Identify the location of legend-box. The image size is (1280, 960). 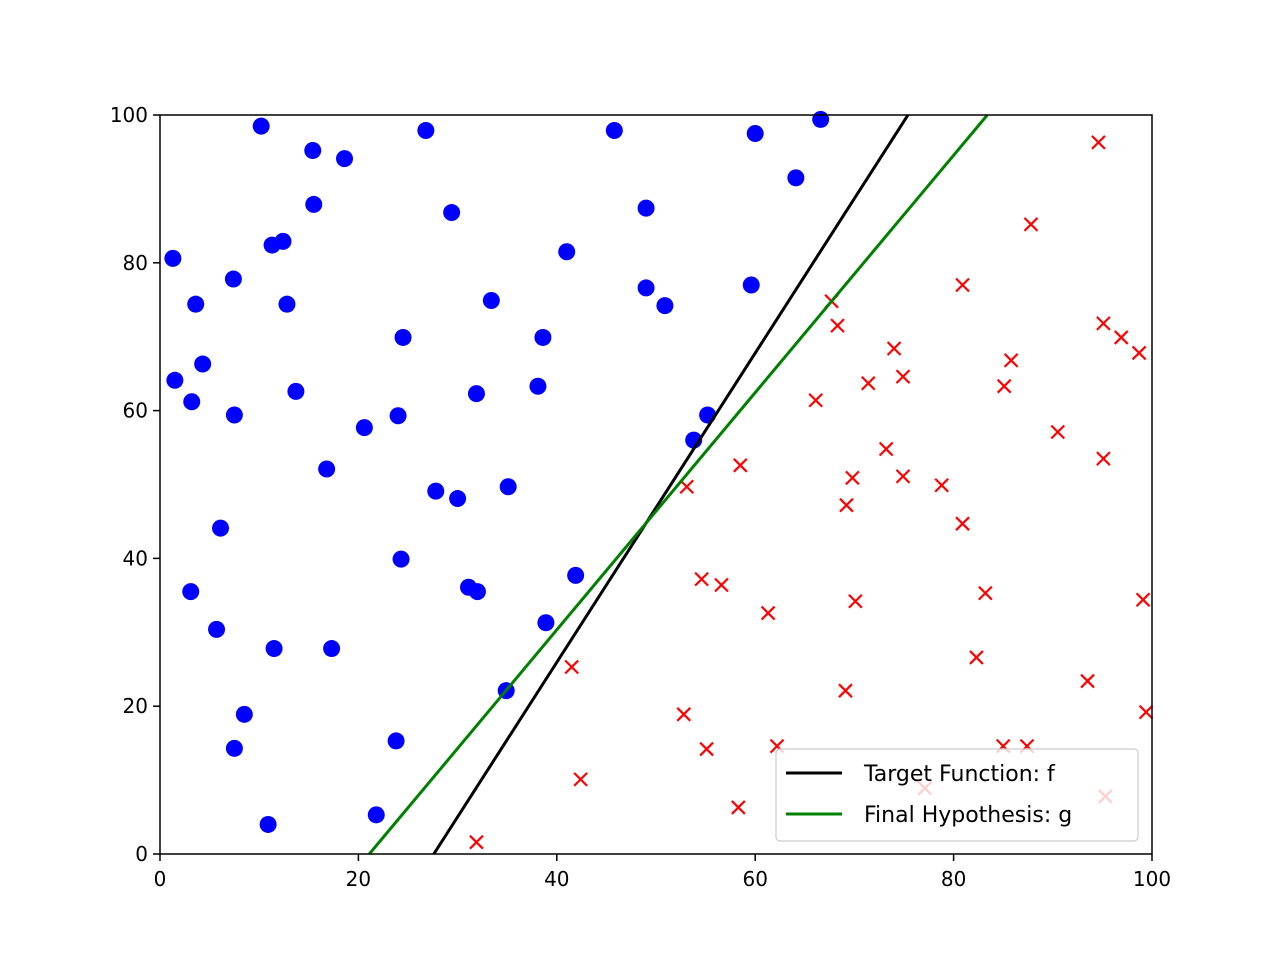
(957, 795).